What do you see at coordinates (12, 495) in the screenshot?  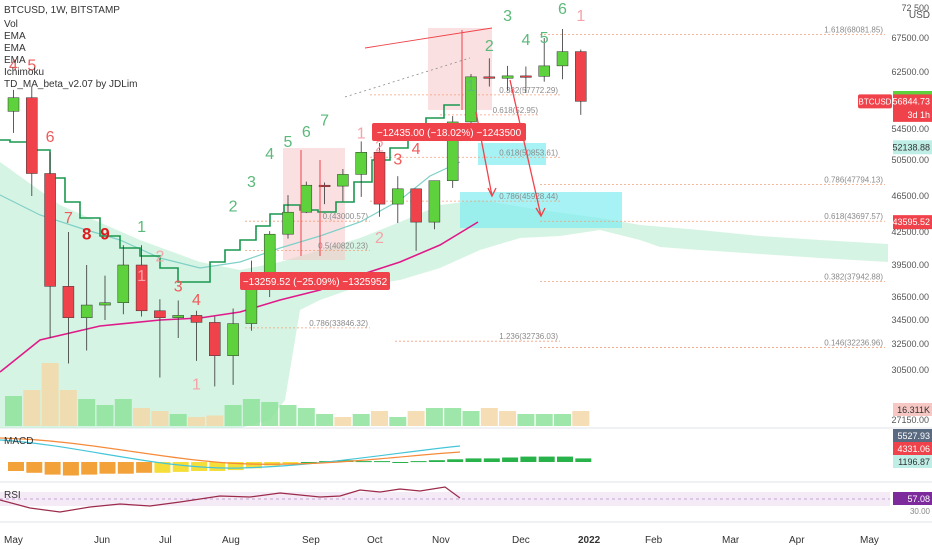 I see `rsi-panel-label: RSI` at bounding box center [12, 495].